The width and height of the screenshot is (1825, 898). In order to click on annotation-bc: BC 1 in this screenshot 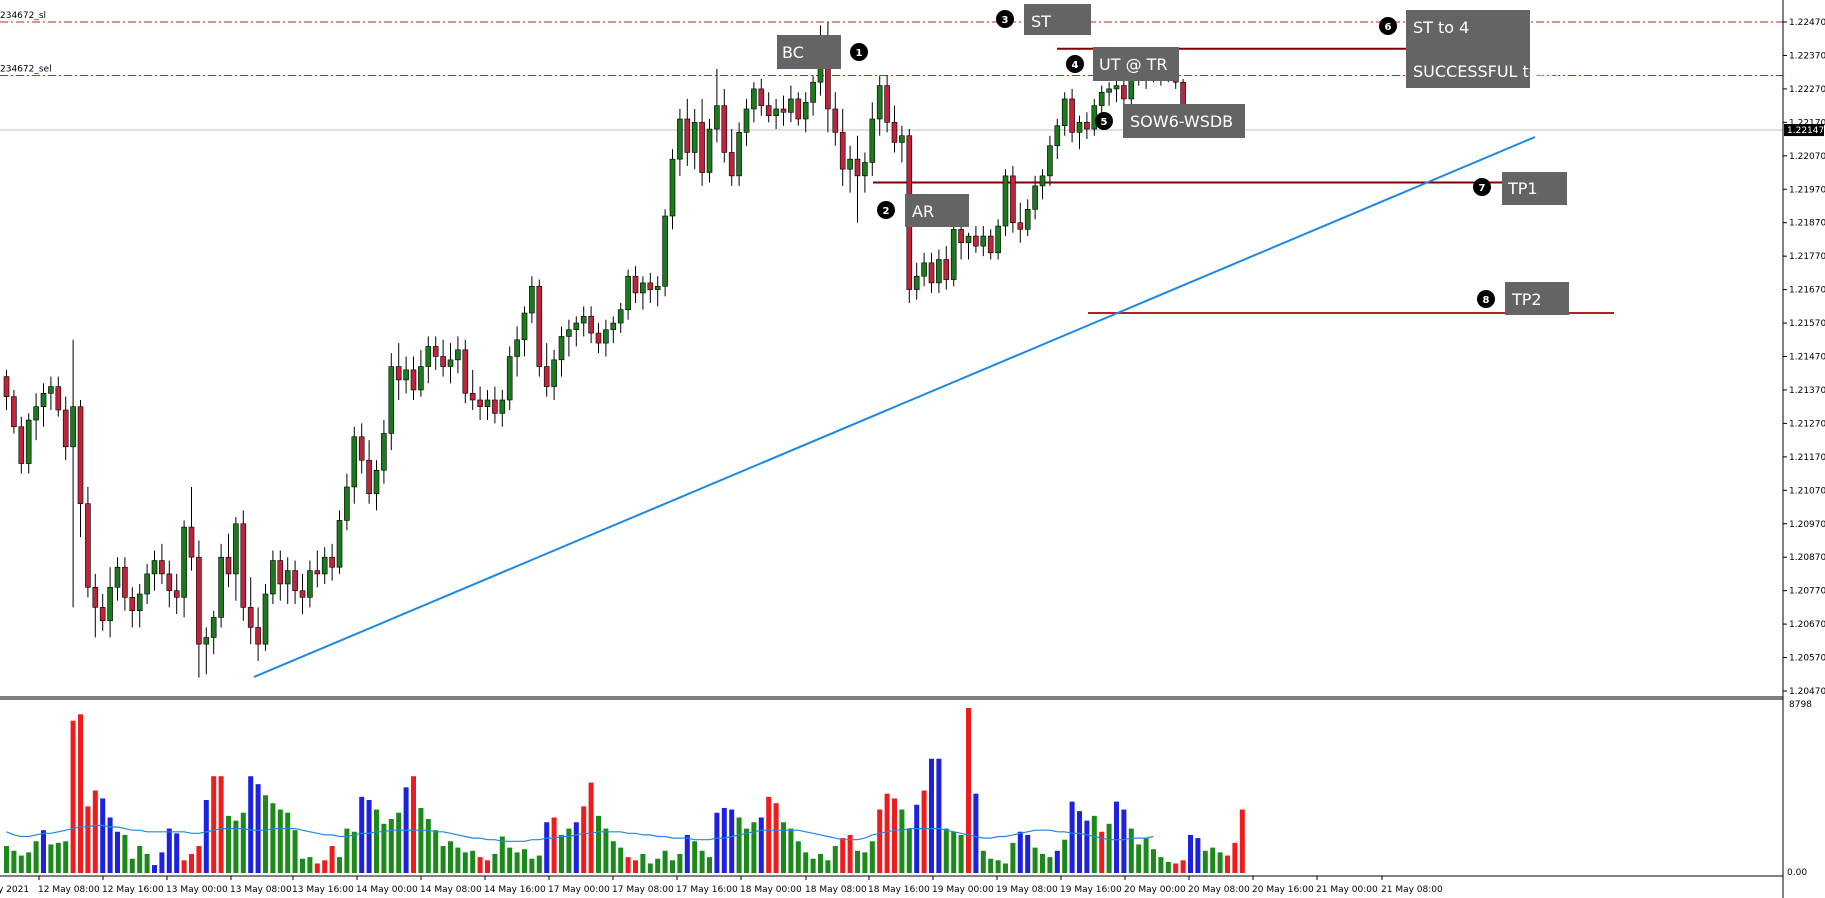, I will do `click(822, 52)`.